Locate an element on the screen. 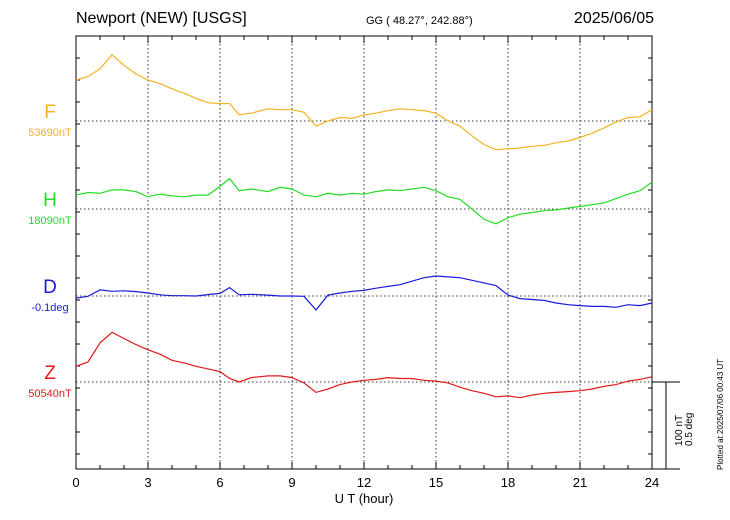 The image size is (730, 520). x-tick-label: 0 is located at coordinates (75, 482).